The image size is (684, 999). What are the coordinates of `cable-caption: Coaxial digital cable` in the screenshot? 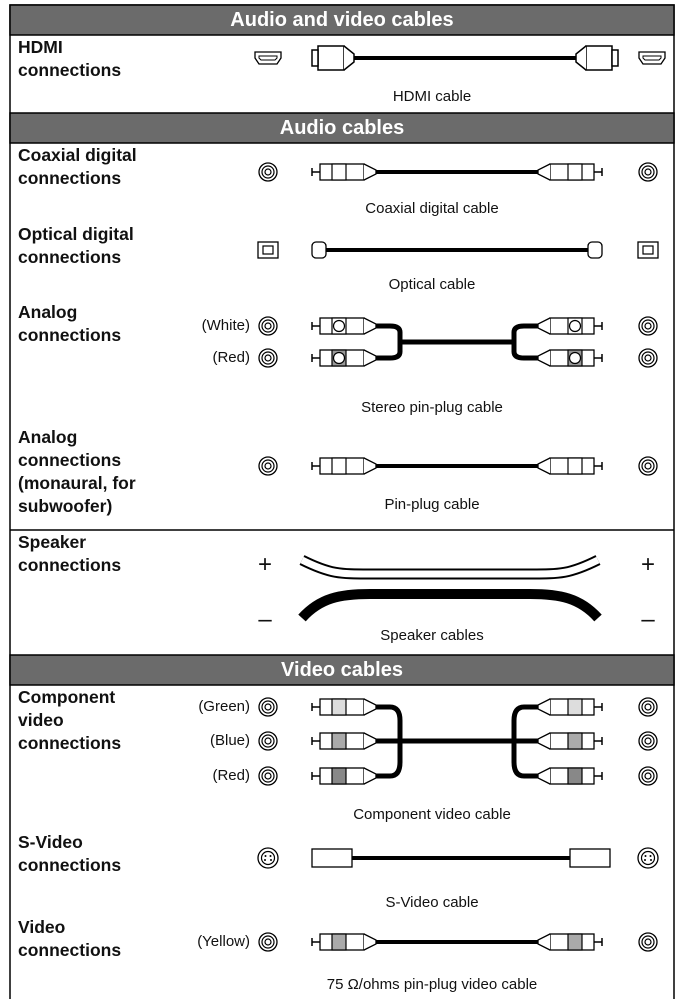 It's located at (432, 208).